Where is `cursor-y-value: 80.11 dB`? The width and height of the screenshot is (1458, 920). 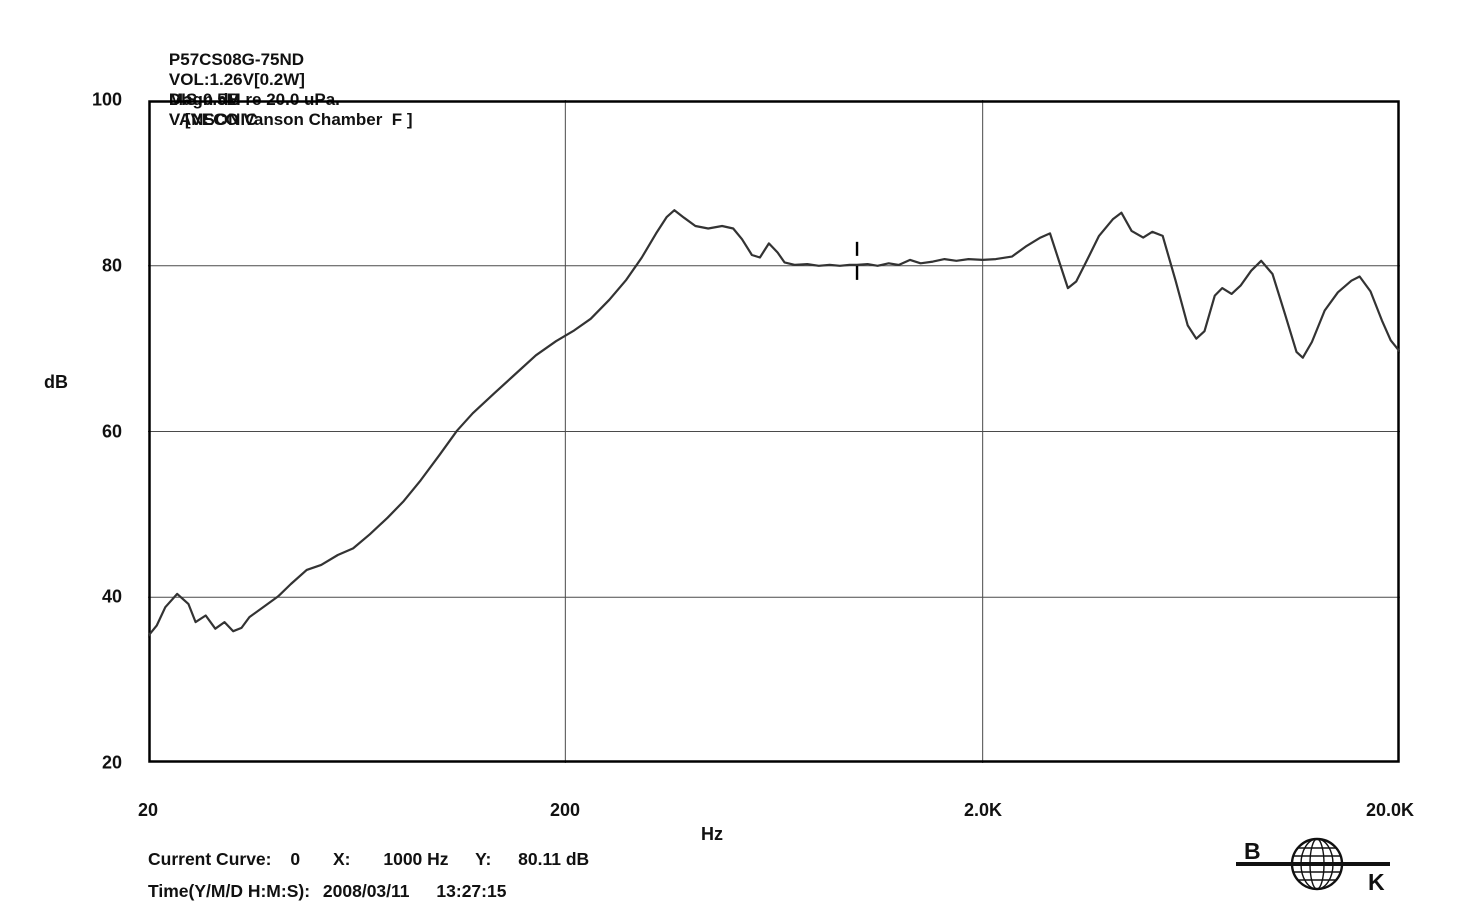 cursor-y-value: 80.11 dB is located at coordinates (554, 859).